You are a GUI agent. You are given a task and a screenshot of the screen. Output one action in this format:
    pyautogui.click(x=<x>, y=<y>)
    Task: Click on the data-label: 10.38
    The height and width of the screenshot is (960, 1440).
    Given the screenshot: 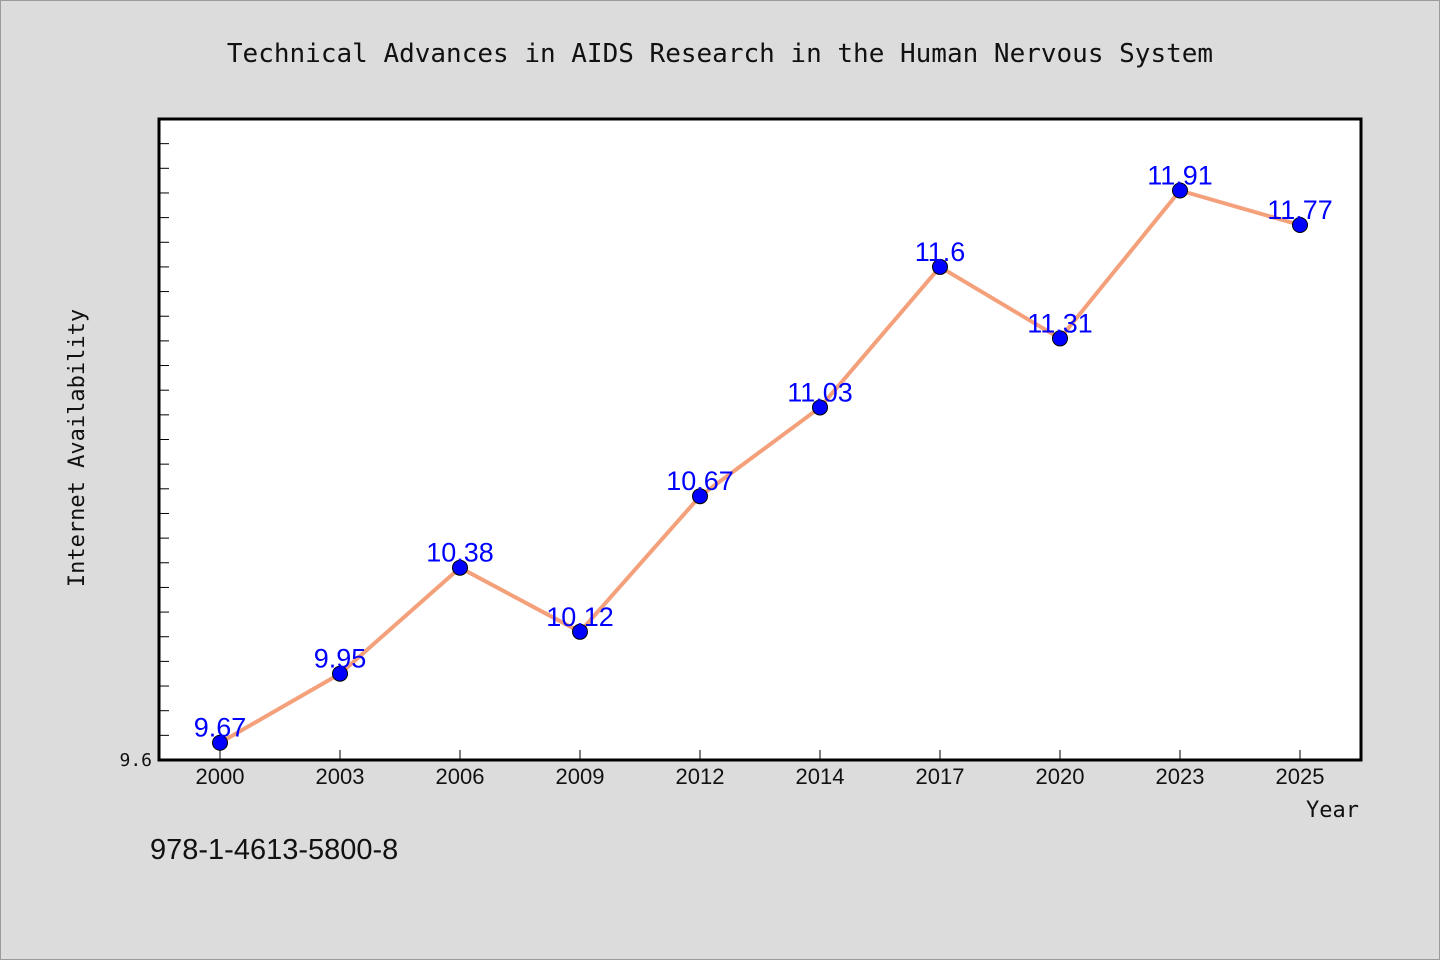 What is the action you would take?
    pyautogui.click(x=460, y=553)
    